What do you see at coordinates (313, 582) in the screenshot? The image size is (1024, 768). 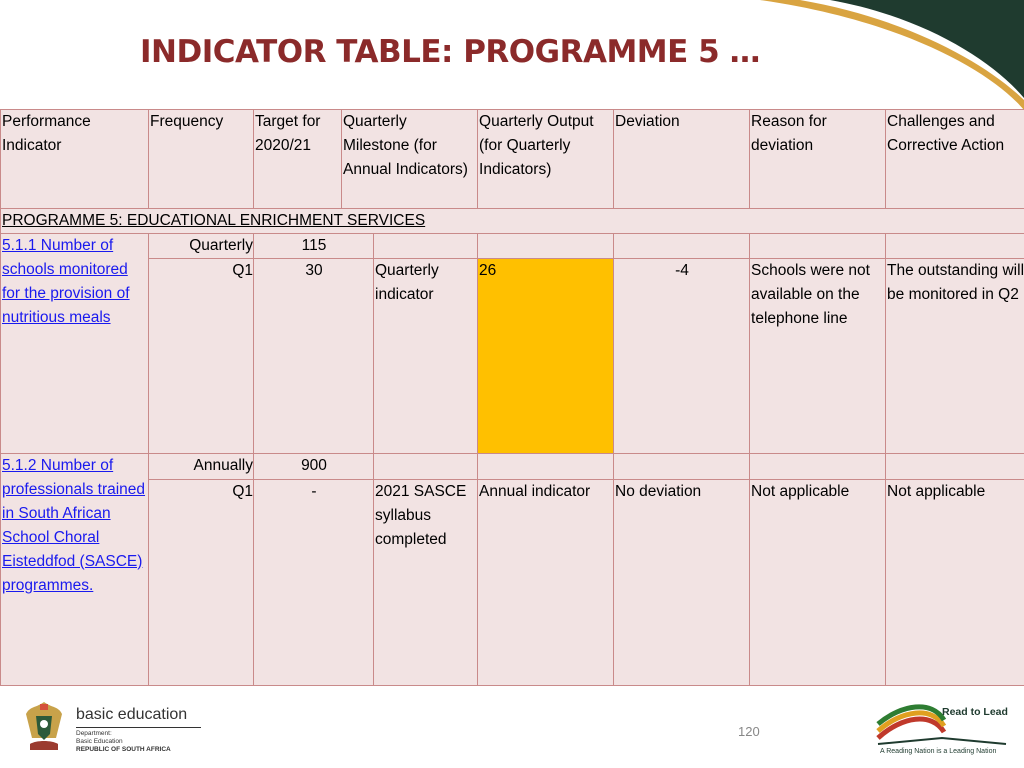 I see `quarter-target-cell: -` at bounding box center [313, 582].